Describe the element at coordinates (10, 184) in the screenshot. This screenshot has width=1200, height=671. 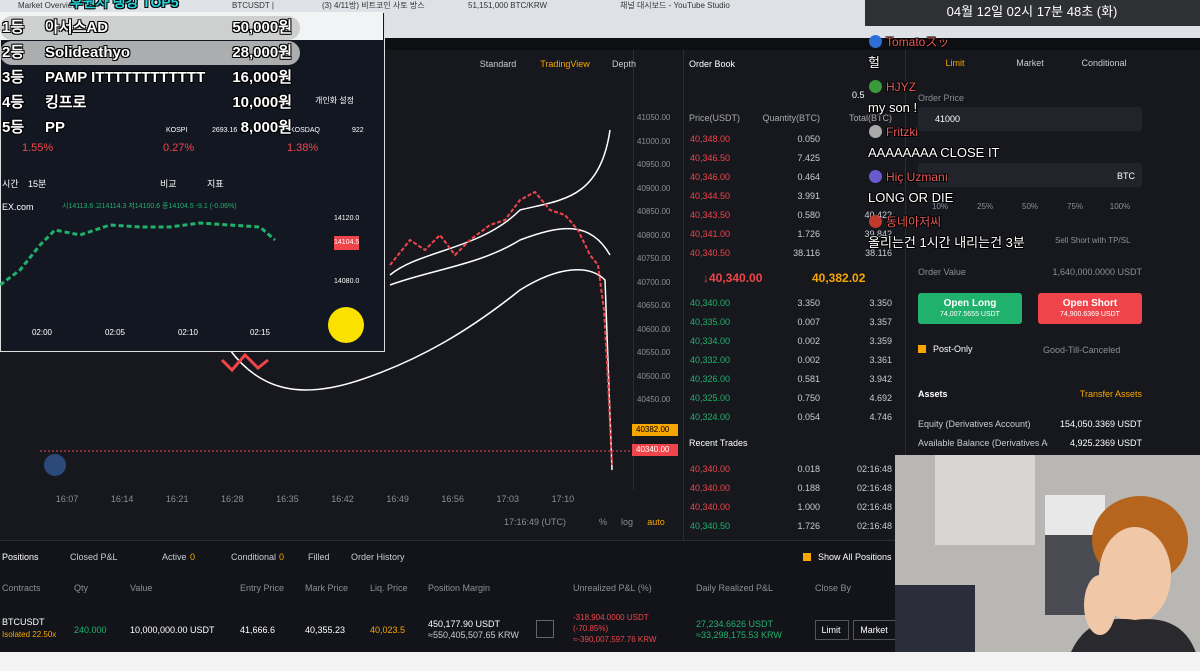
I see `mini-toolbar-item: 시간` at that location.